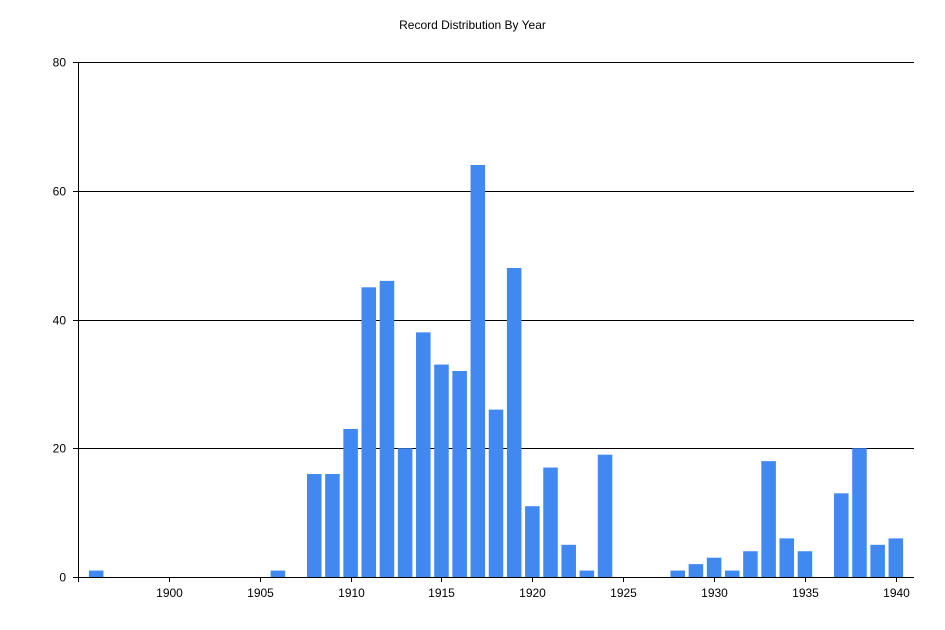 The width and height of the screenshot is (945, 630). I want to click on bar-1914, so click(423, 455).